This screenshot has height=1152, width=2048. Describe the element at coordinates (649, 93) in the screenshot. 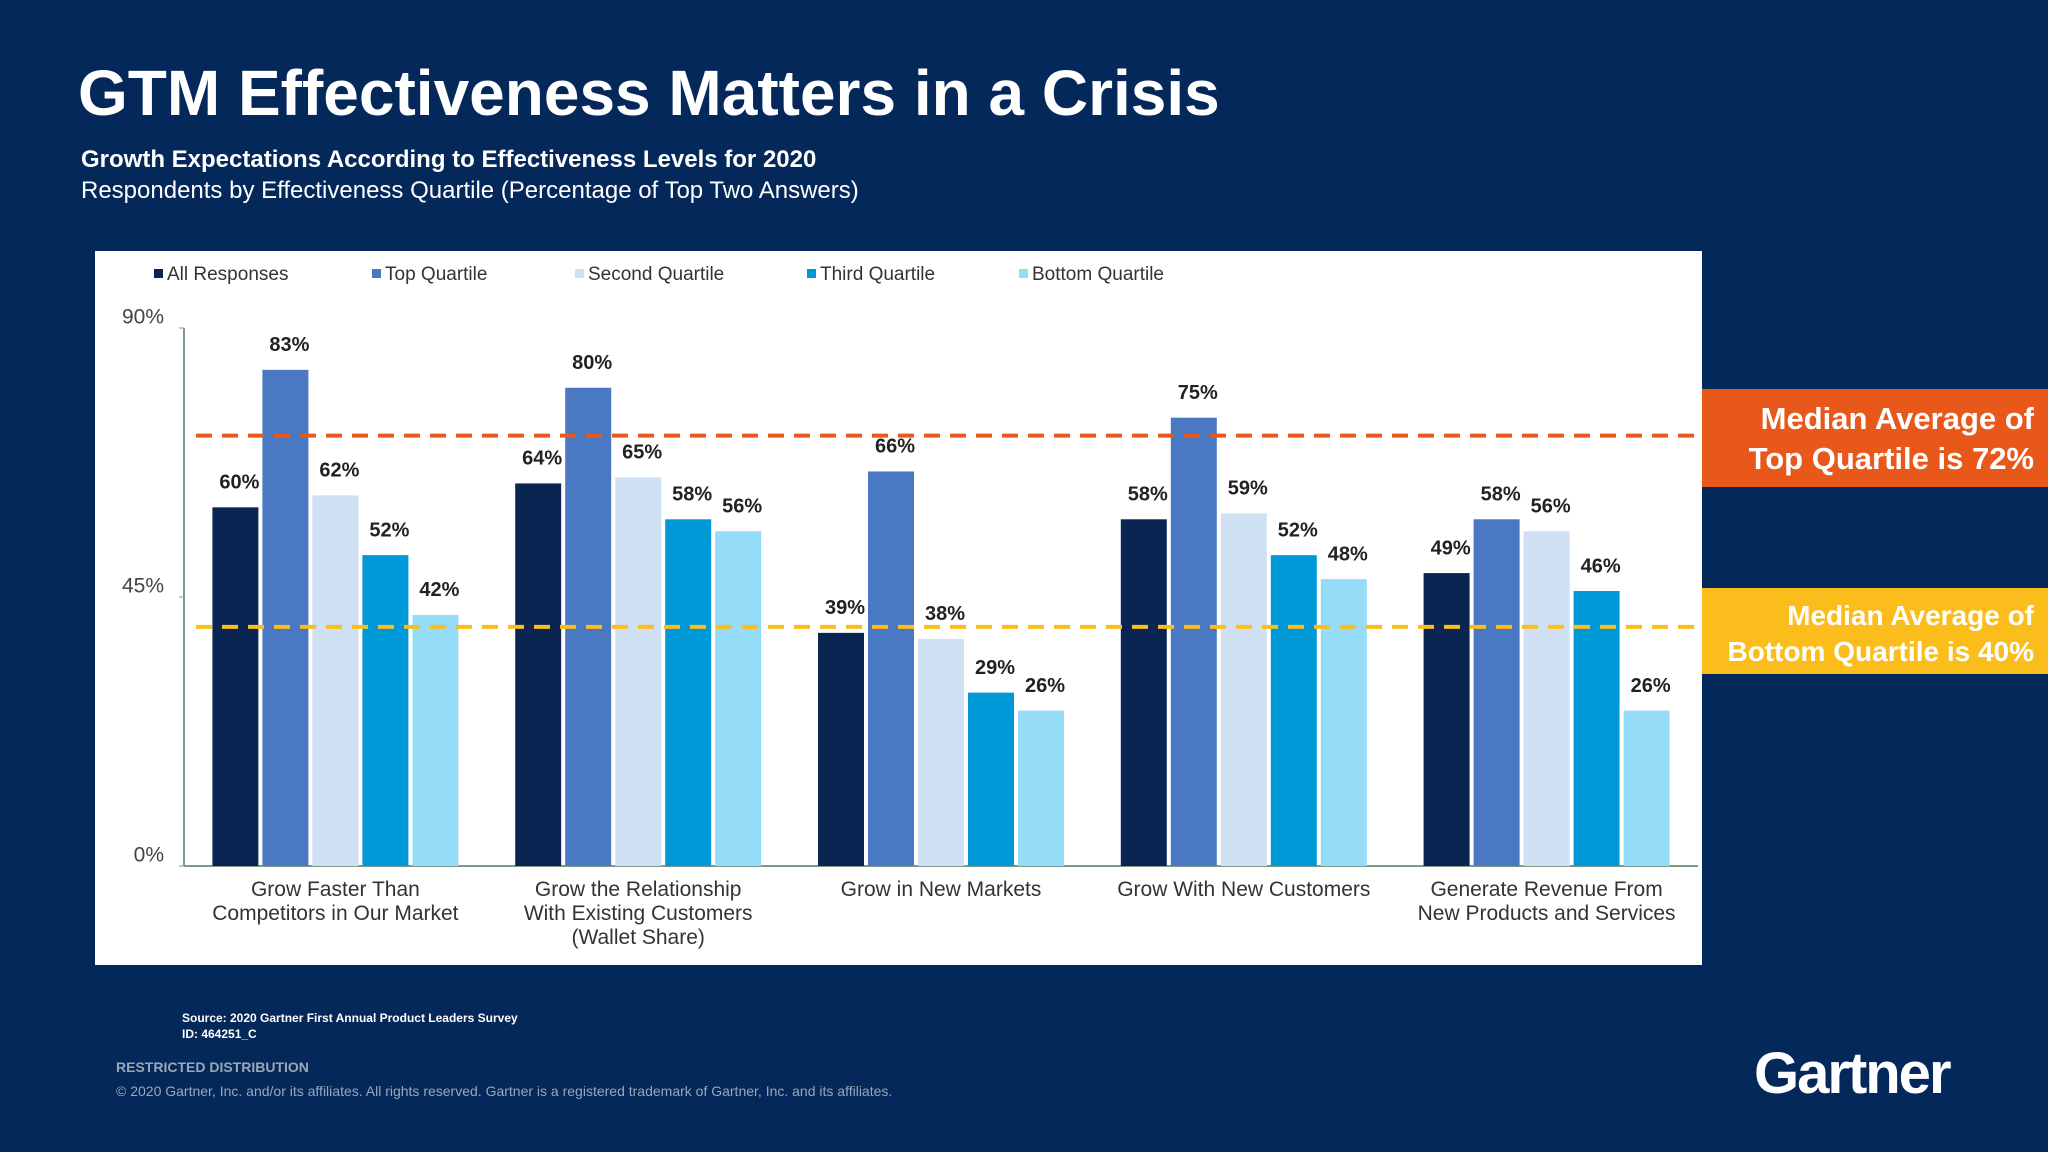

I see `slide-heading: GTM Effectiveness Matters in a Crisis` at that location.